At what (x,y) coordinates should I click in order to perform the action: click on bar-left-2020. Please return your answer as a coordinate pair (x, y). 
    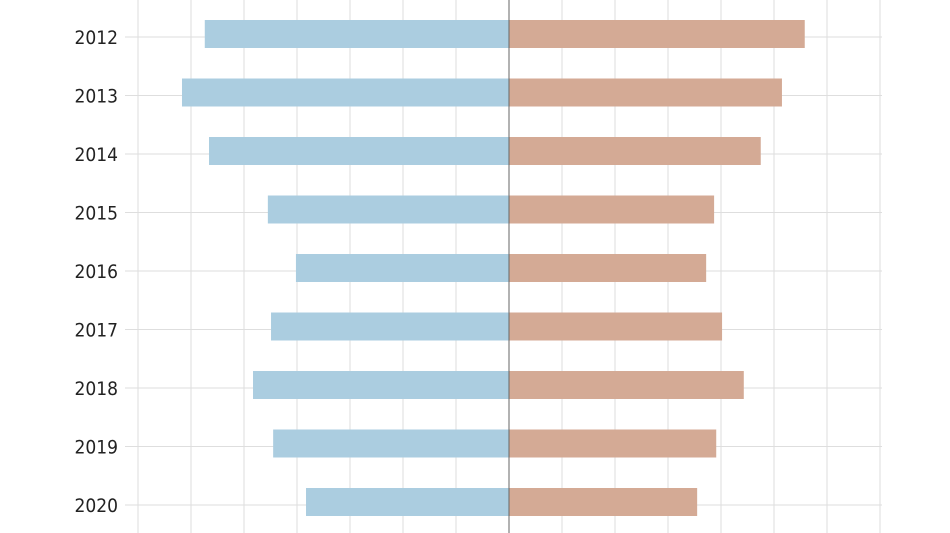
    Looking at the image, I should click on (407, 502).